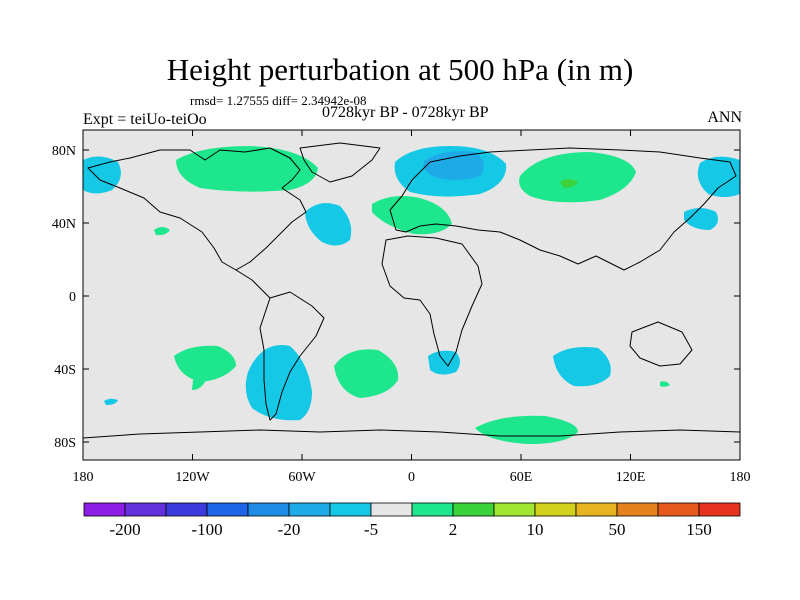  I want to click on positive-region-australia-small, so click(665, 384).